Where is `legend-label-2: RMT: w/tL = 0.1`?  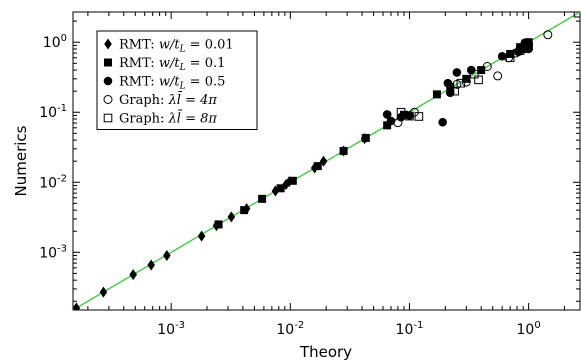
legend-label-2: RMT: w/tL = 0.1 is located at coordinates (172, 64).